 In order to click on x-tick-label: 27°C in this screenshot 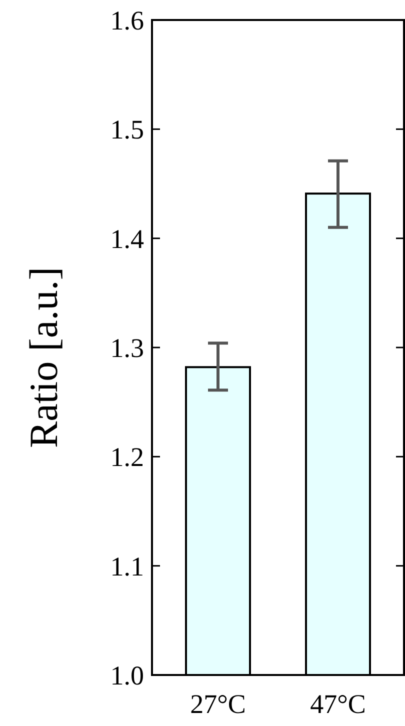, I will do `click(218, 704)`.